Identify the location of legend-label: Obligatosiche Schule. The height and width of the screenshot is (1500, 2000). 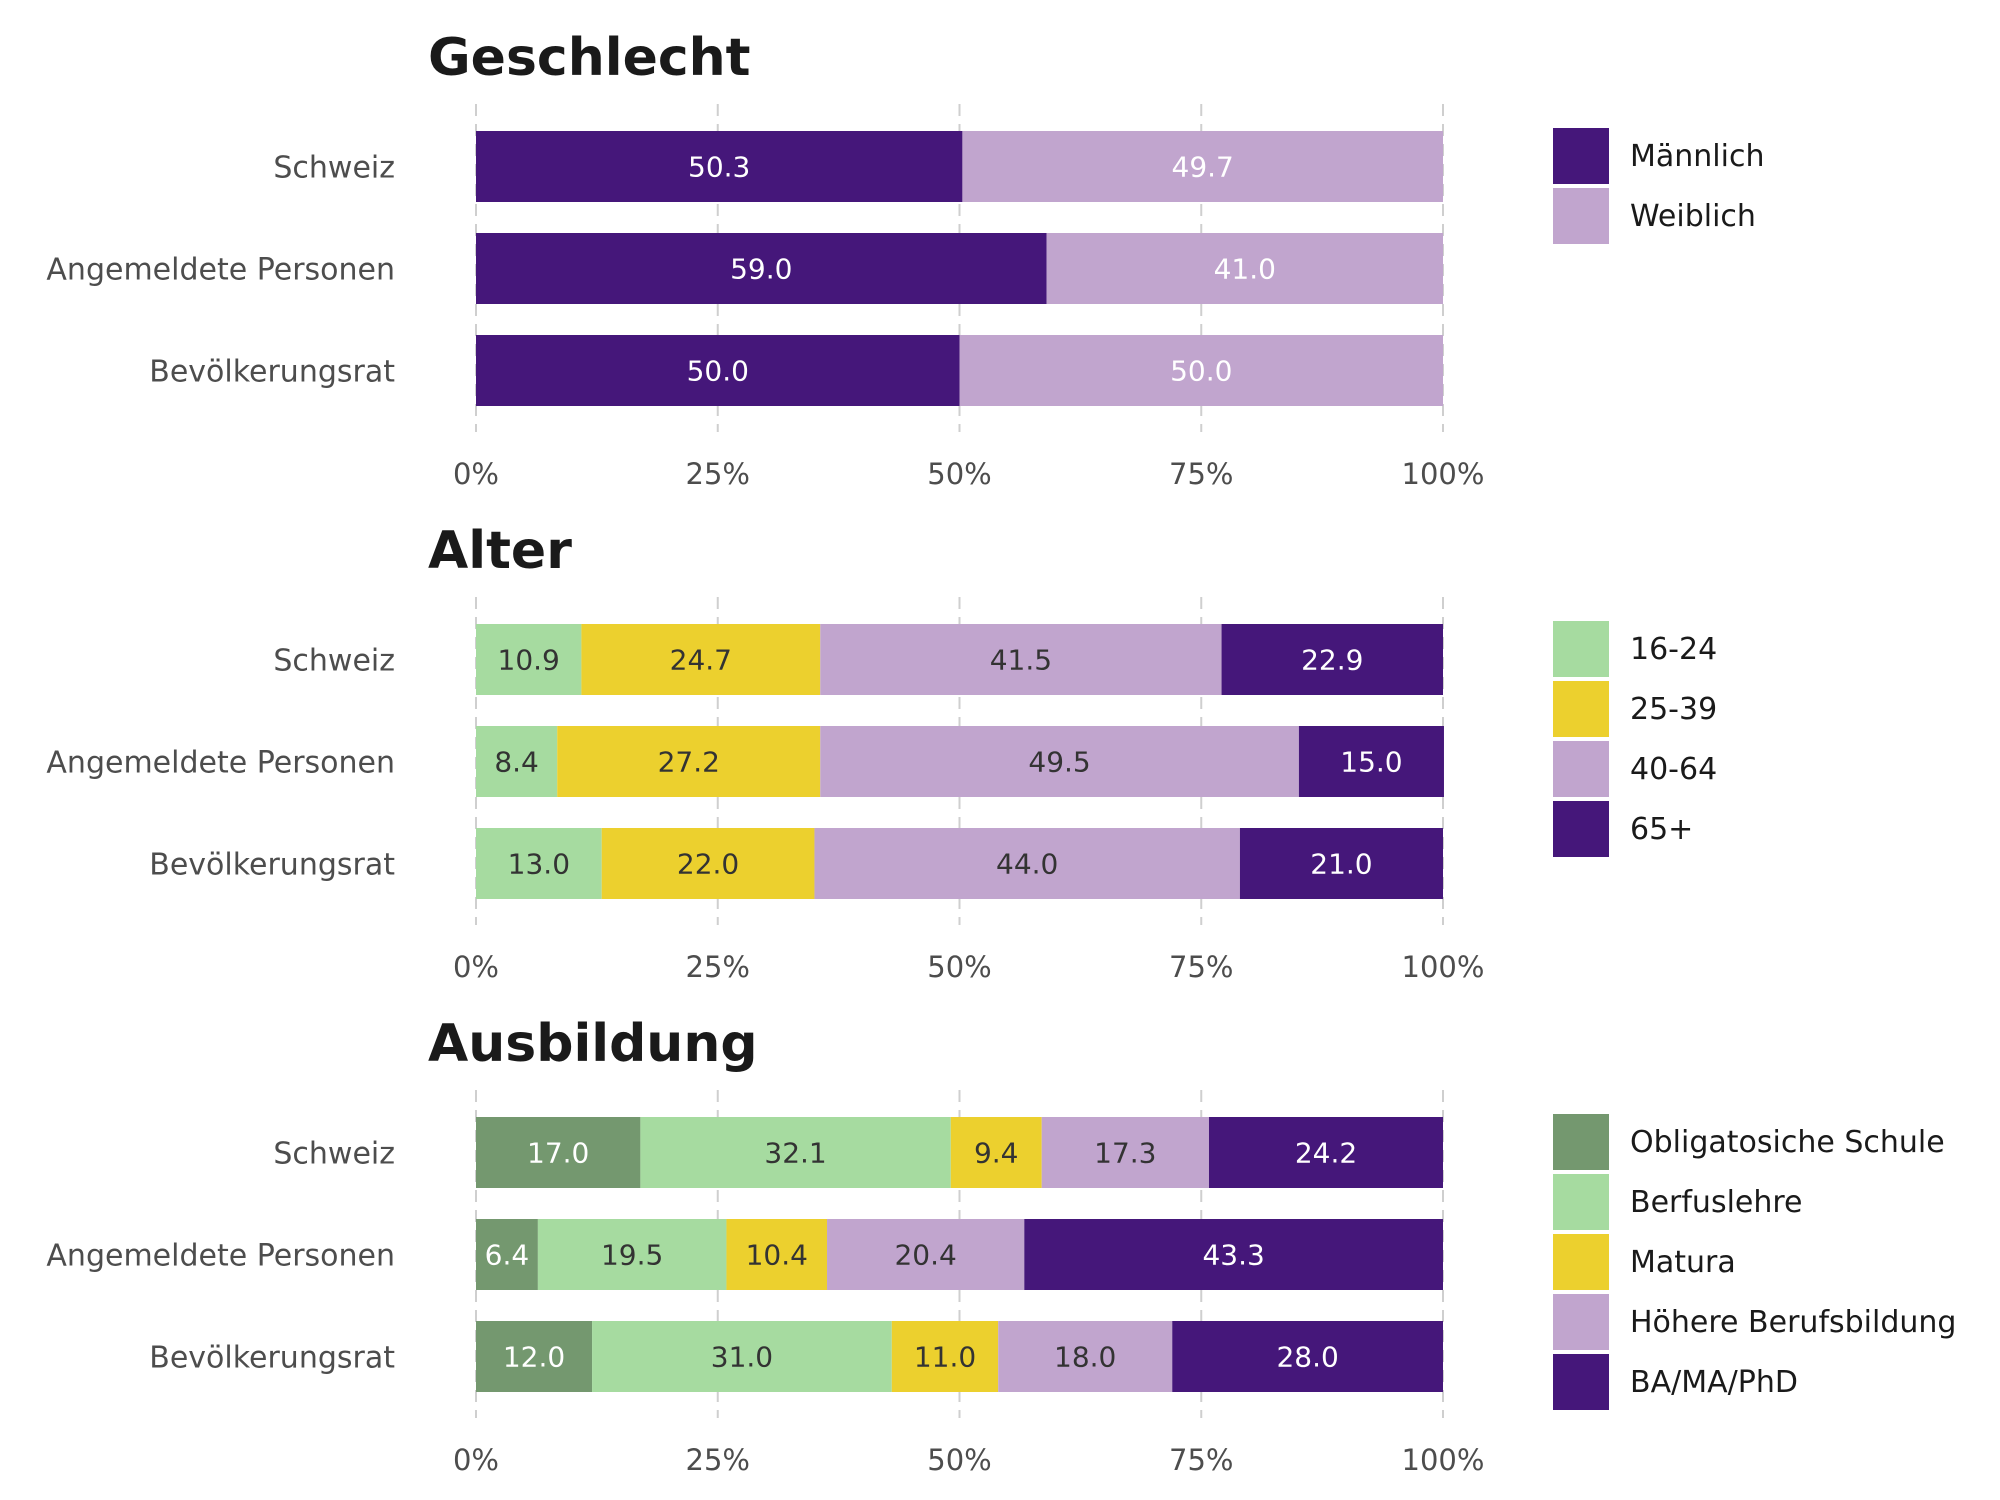
(1787, 1142).